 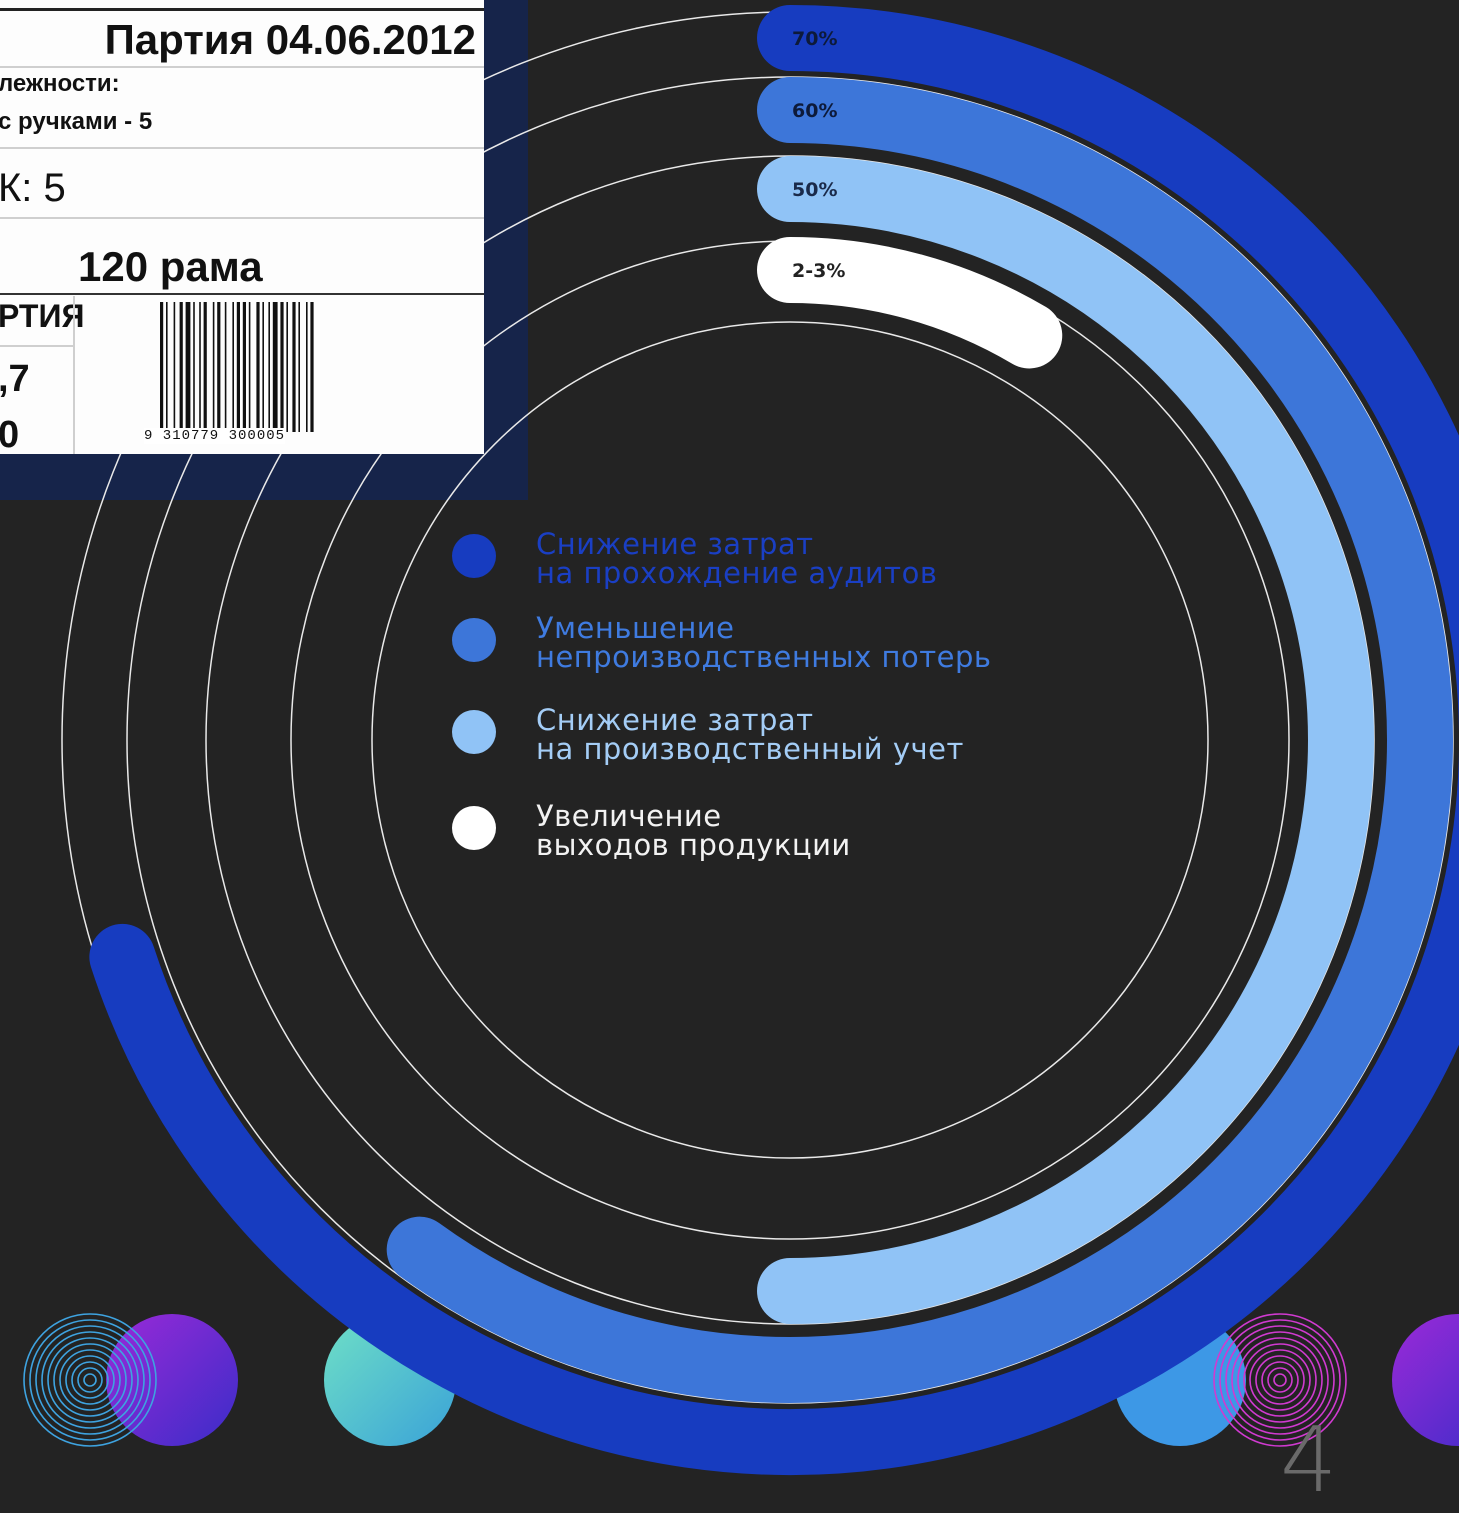 I want to click on page-number: 4, so click(x=1309, y=1460).